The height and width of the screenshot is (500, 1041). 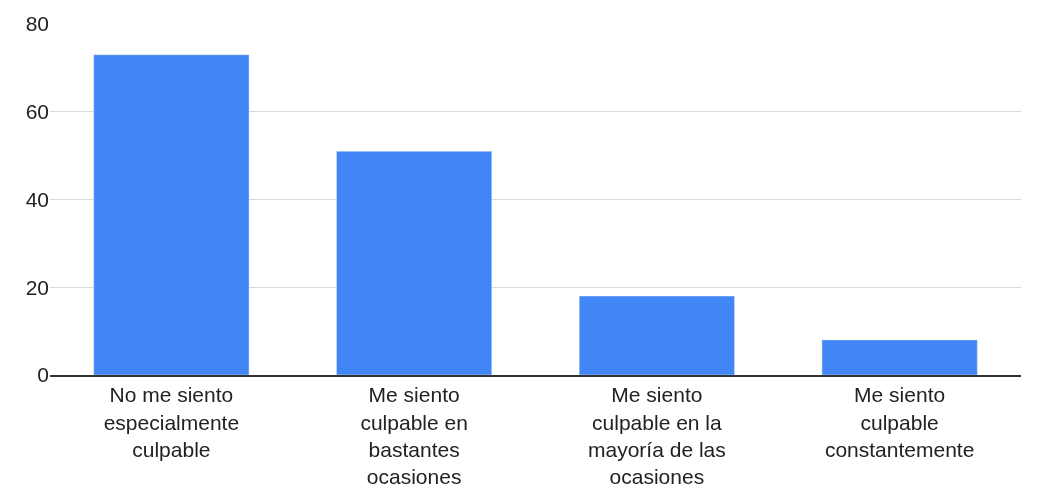 What do you see at coordinates (37, 24) in the screenshot?
I see `y-tick-label: 80` at bounding box center [37, 24].